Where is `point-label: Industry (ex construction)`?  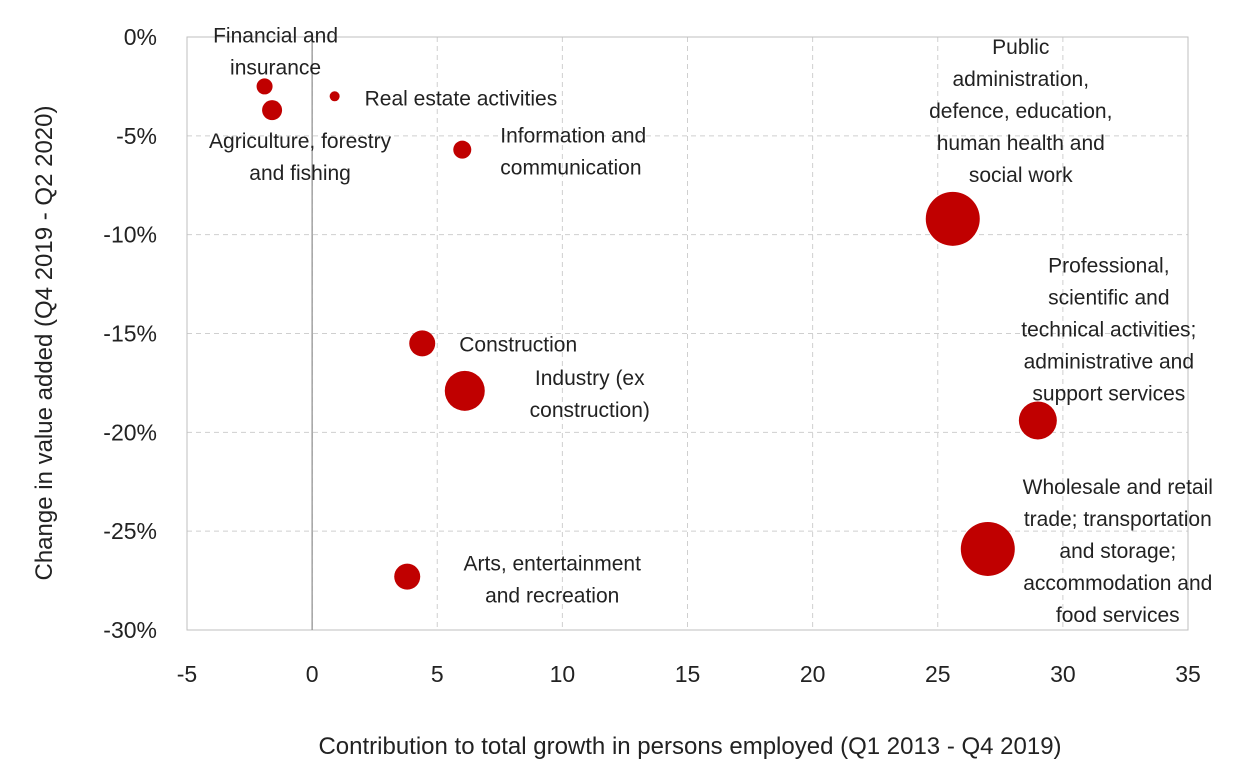
point-label: Industry (ex construction) is located at coordinates (590, 394).